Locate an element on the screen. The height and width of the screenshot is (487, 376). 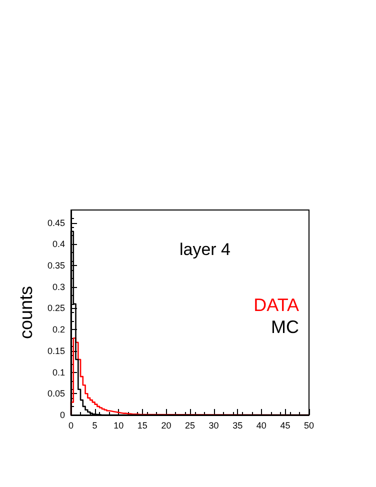
y-tick-label: 0 is located at coordinates (62, 415).